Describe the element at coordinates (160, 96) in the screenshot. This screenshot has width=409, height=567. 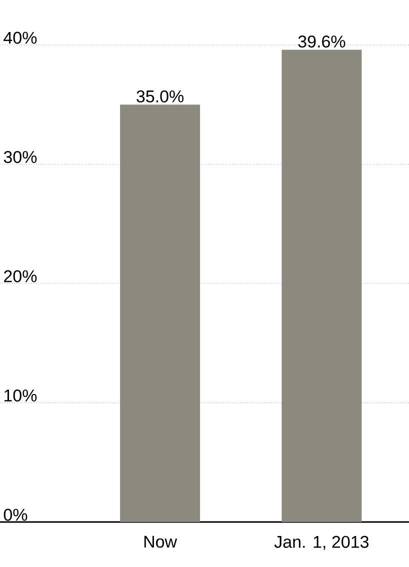
I see `data-label: 35.0%` at that location.